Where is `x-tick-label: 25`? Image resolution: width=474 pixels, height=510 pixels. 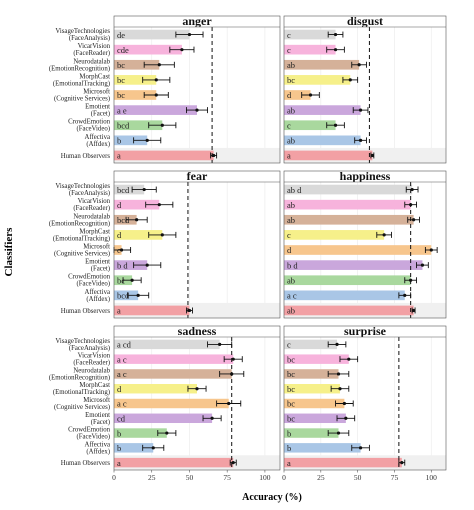
x-tick-label: 25 is located at coordinates (152, 477).